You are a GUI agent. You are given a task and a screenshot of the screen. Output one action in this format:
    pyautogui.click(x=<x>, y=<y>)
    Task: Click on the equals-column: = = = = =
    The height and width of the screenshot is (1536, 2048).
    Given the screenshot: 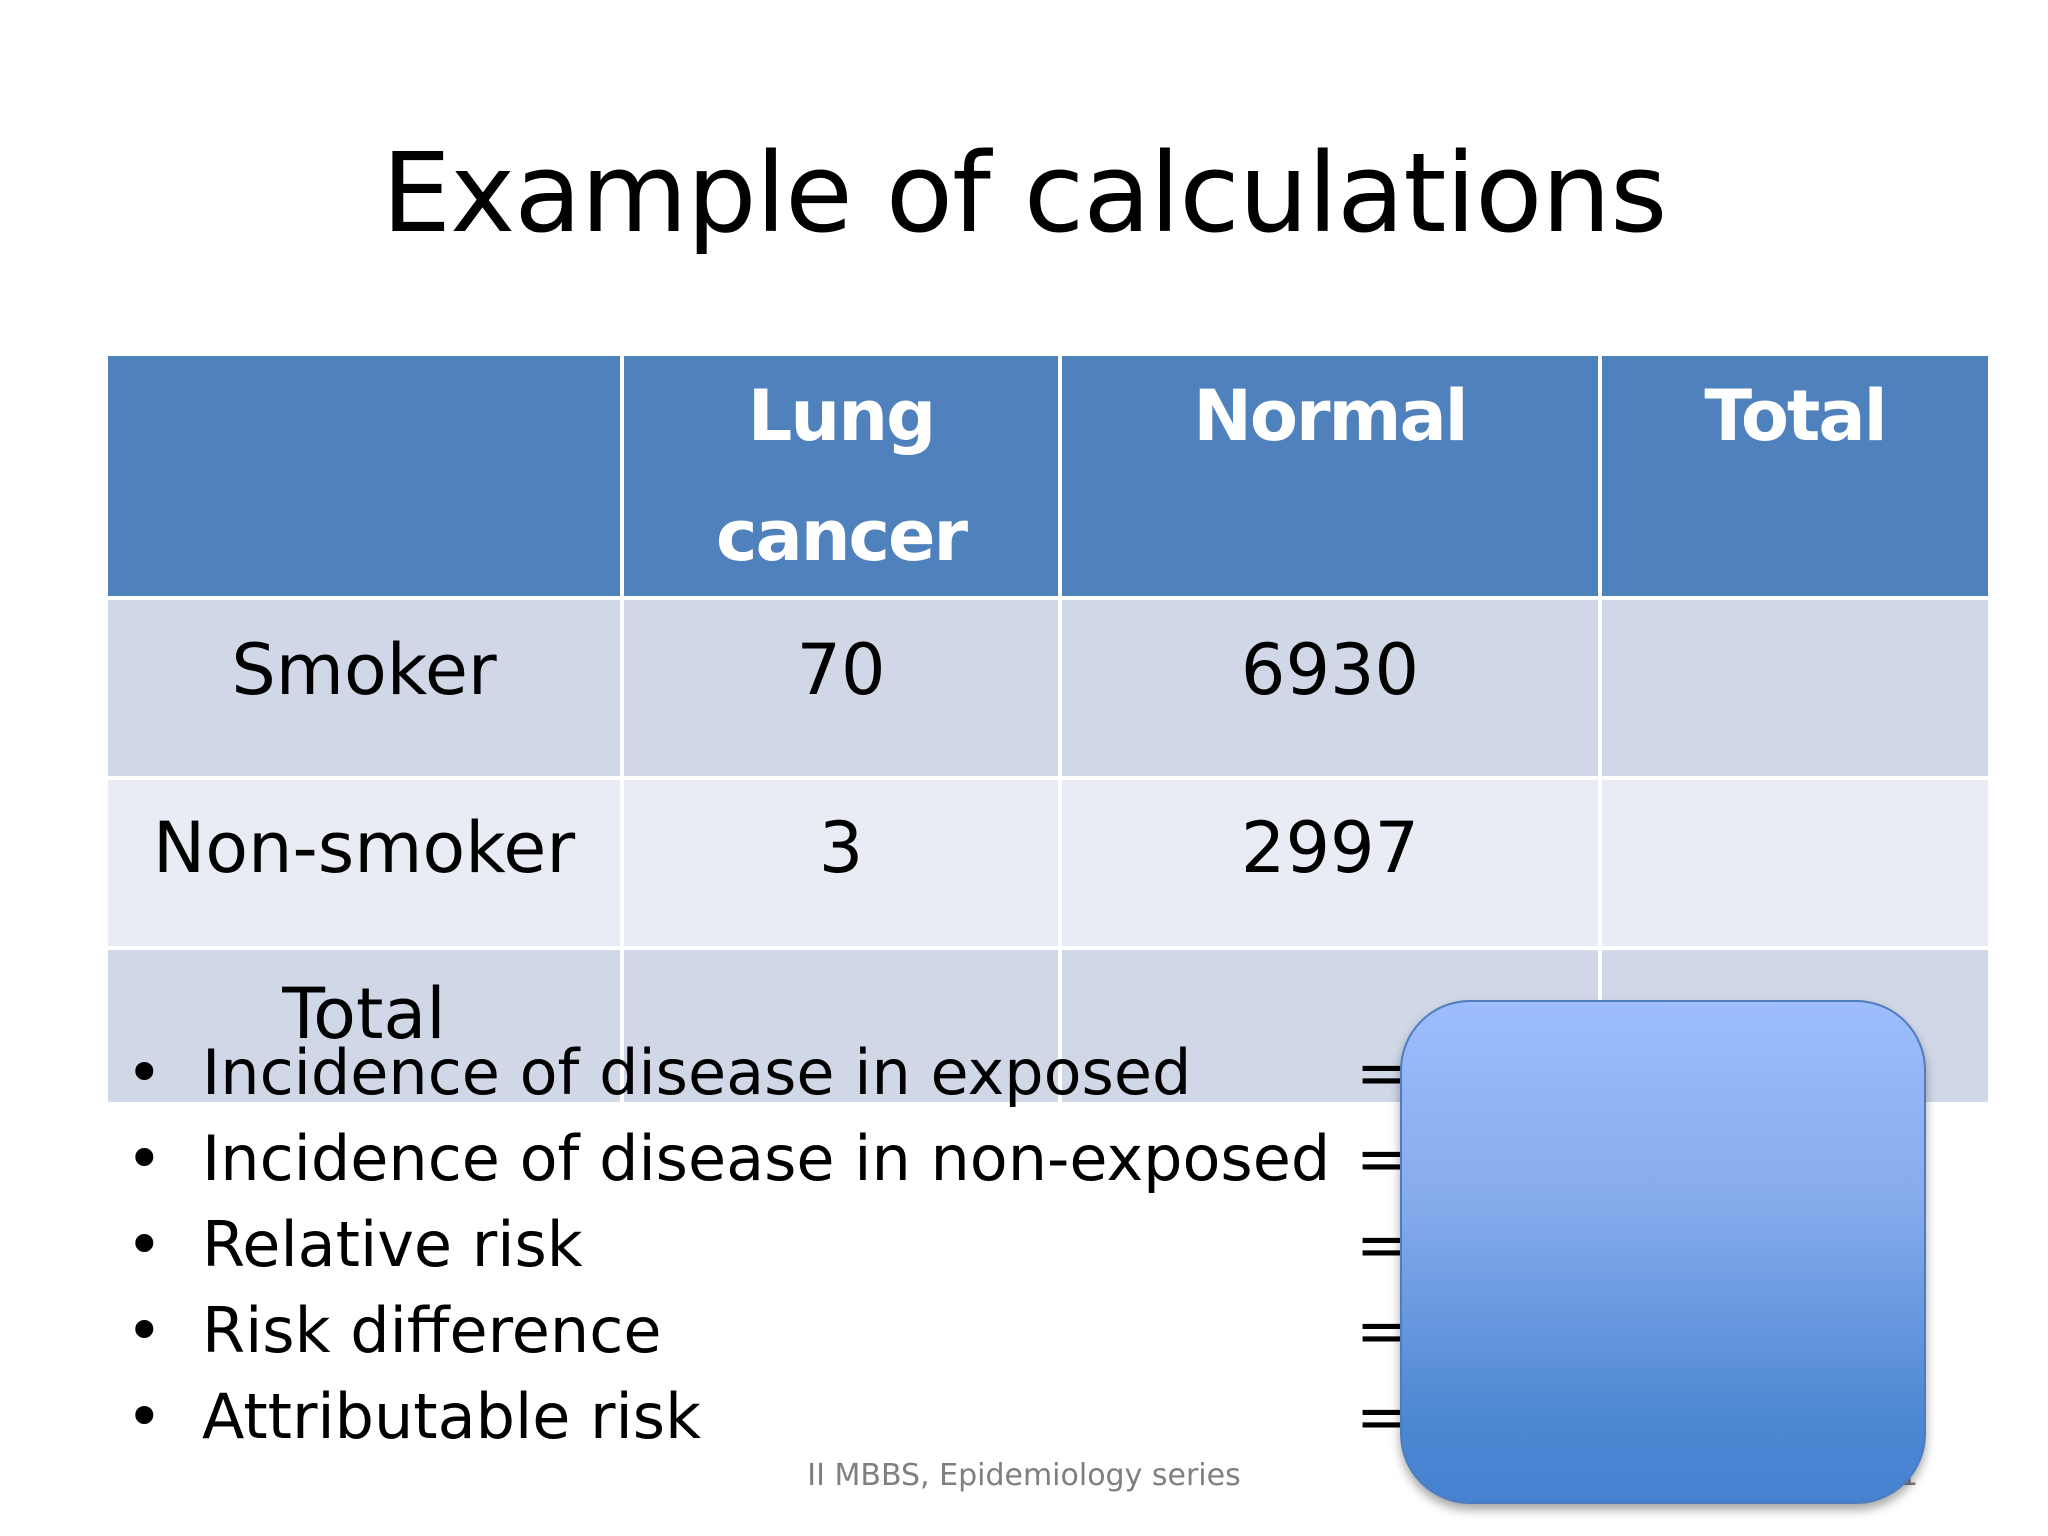 What is the action you would take?
    pyautogui.click(x=1382, y=1245)
    